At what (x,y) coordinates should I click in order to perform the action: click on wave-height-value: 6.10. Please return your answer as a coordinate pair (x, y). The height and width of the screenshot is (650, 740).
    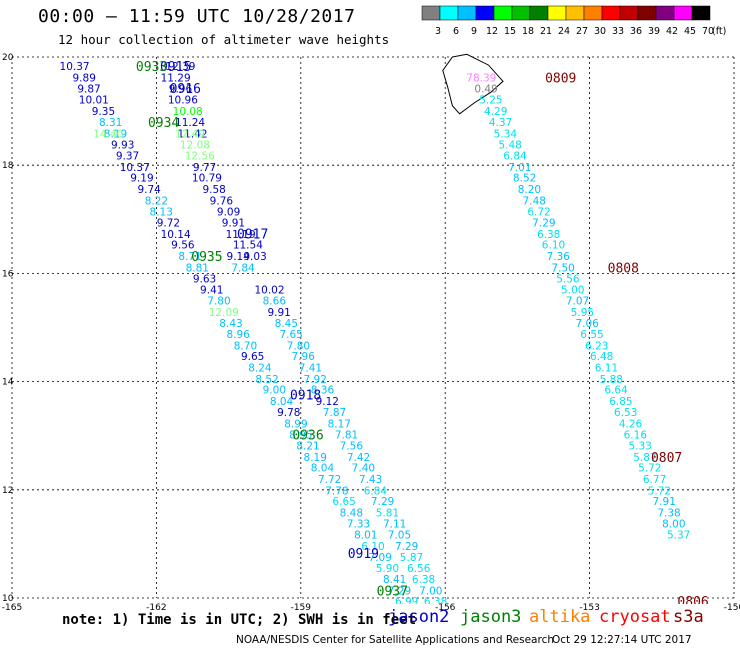
    Looking at the image, I should click on (553, 246).